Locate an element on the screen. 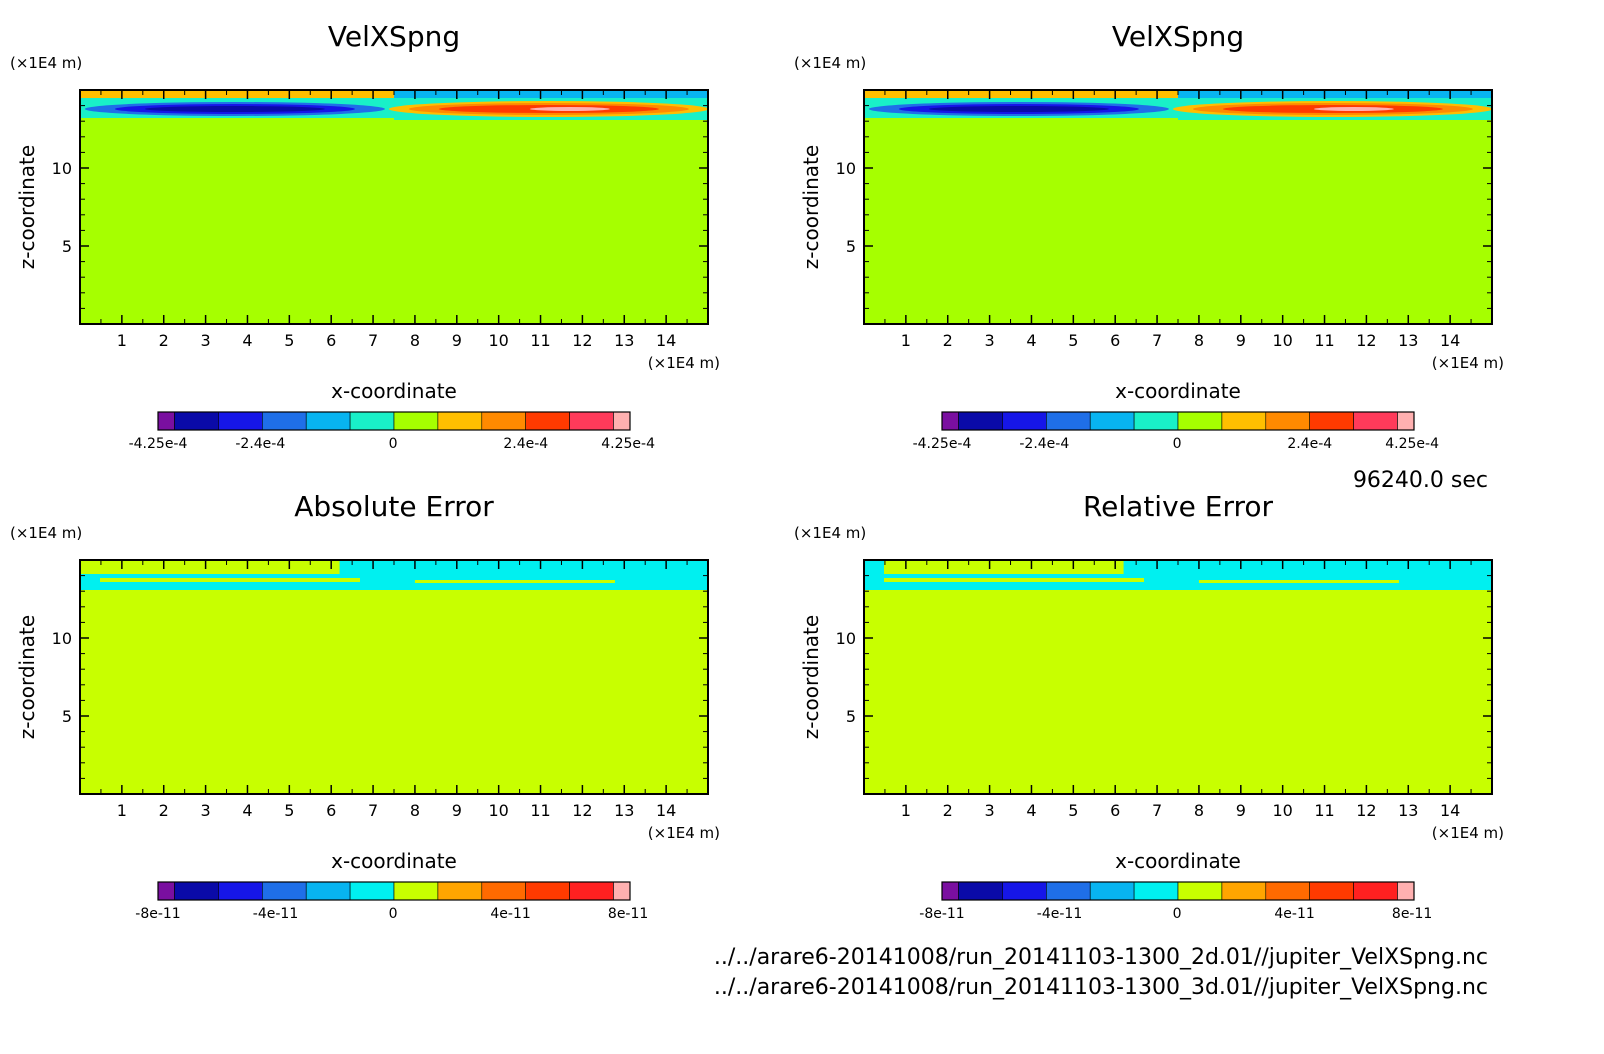 Image resolution: width=1604 pixels, height=1054 pixels. colorbar-tick-label: -2.4e-4 is located at coordinates (1044, 444).